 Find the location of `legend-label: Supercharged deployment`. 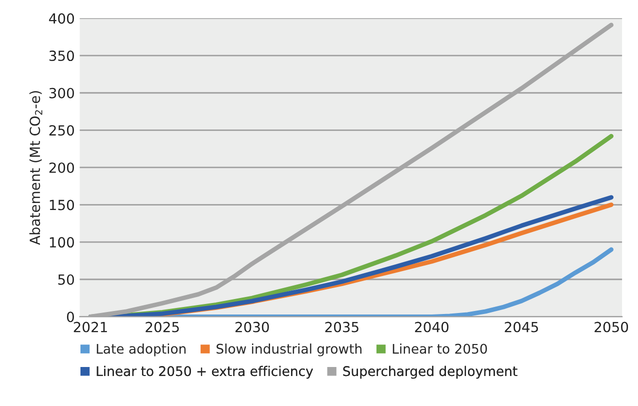

legend-label: Supercharged deployment is located at coordinates (430, 372).